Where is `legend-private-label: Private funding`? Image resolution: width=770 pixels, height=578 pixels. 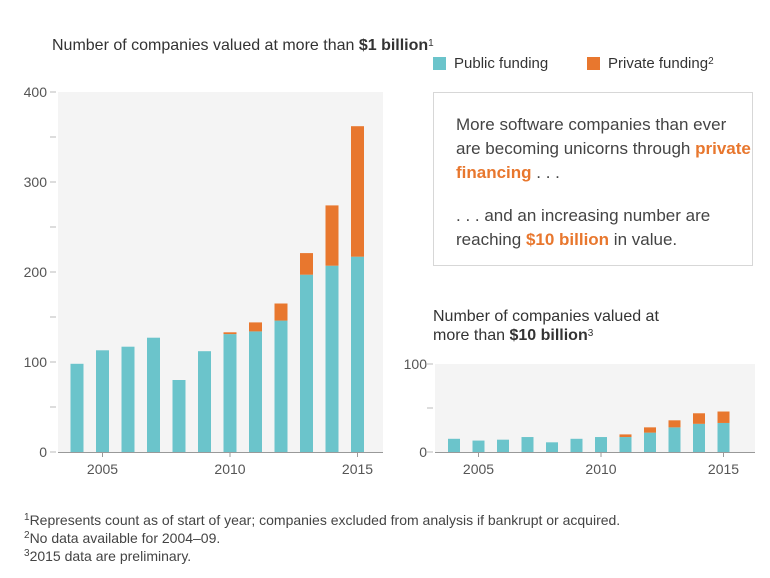
legend-private-label: Private funding is located at coordinates (658, 63).